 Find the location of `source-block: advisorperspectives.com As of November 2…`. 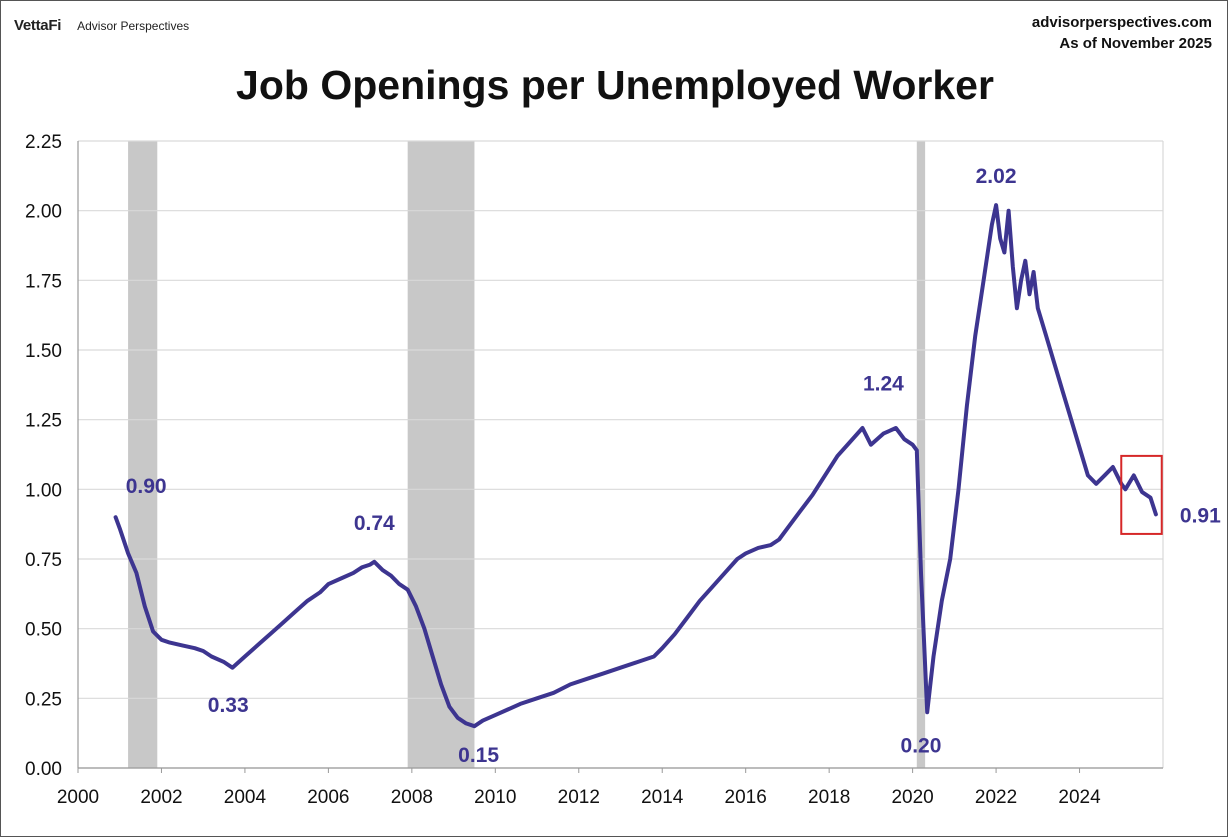

source-block: advisorperspectives.com As of November 2… is located at coordinates (1122, 33).